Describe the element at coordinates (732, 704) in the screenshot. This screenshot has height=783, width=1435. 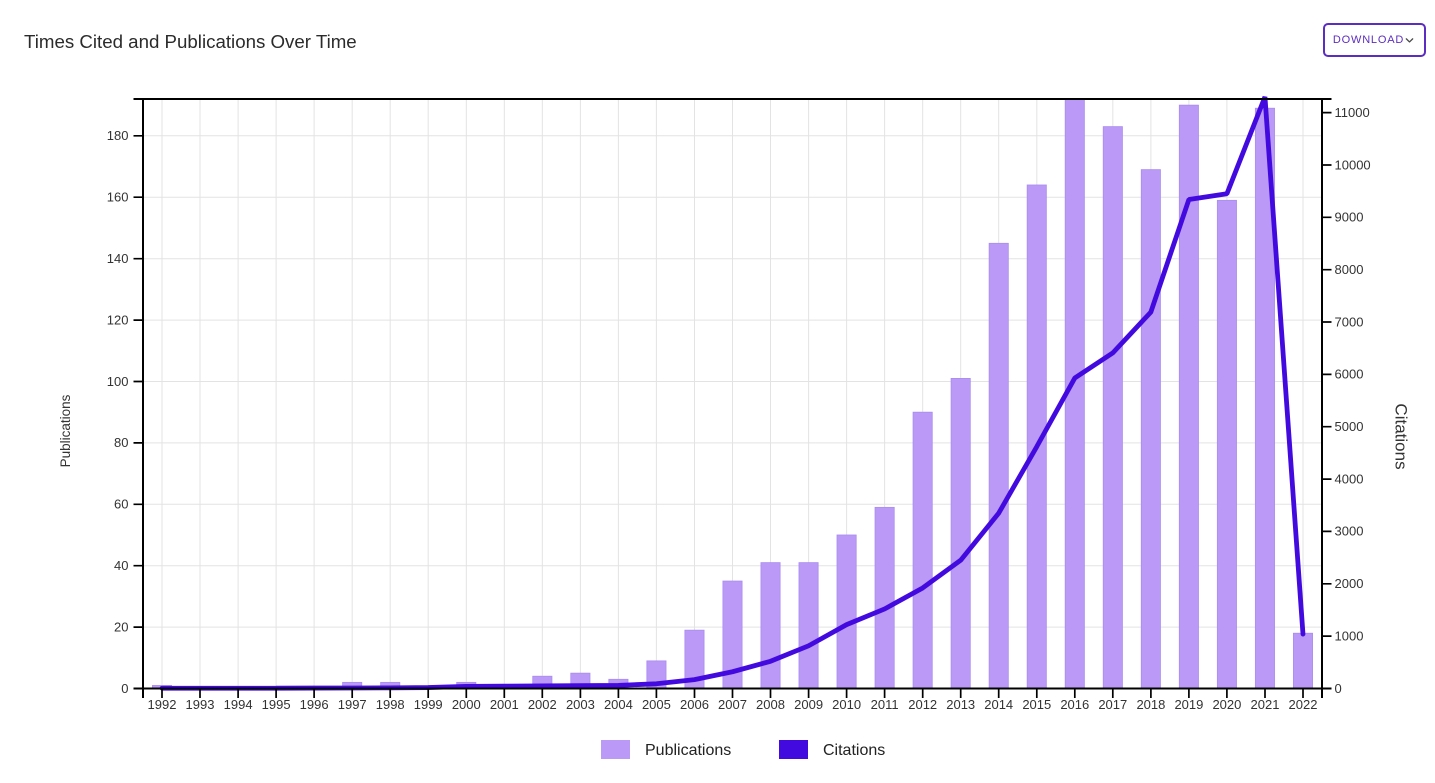
I see `svg-text: 2007` at that location.